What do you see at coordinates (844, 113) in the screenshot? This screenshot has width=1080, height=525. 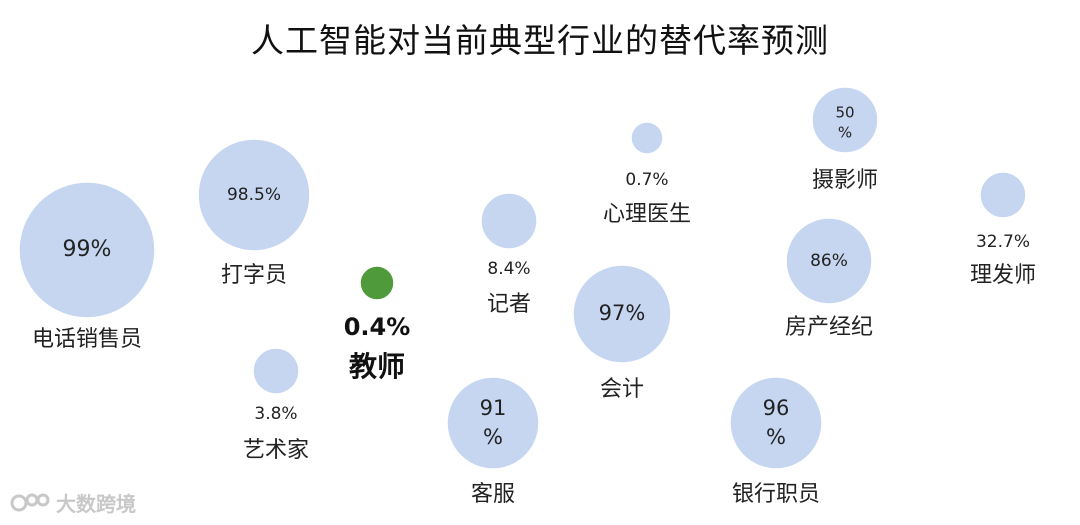 I see `bubble-9-value-label: 50` at bounding box center [844, 113].